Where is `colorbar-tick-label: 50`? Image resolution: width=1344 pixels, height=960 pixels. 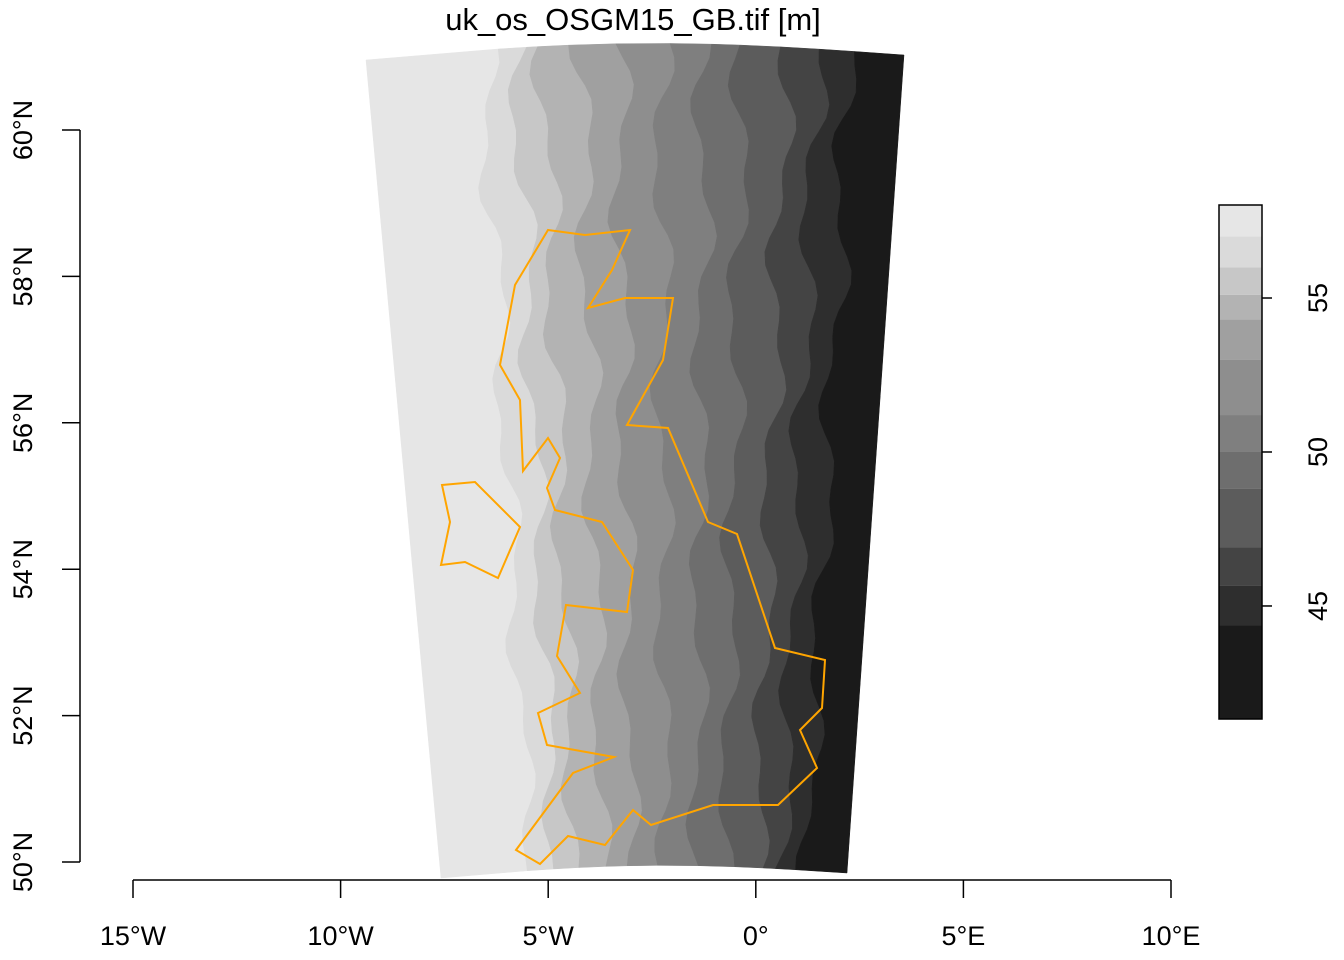 colorbar-tick-label: 50 is located at coordinates (1318, 452).